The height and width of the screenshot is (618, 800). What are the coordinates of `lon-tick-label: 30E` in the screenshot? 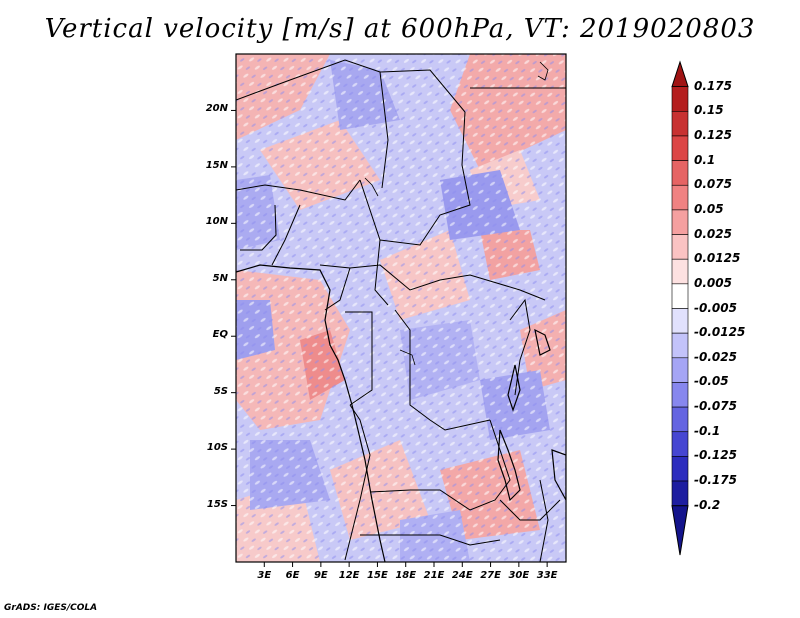 It's located at (519, 575).